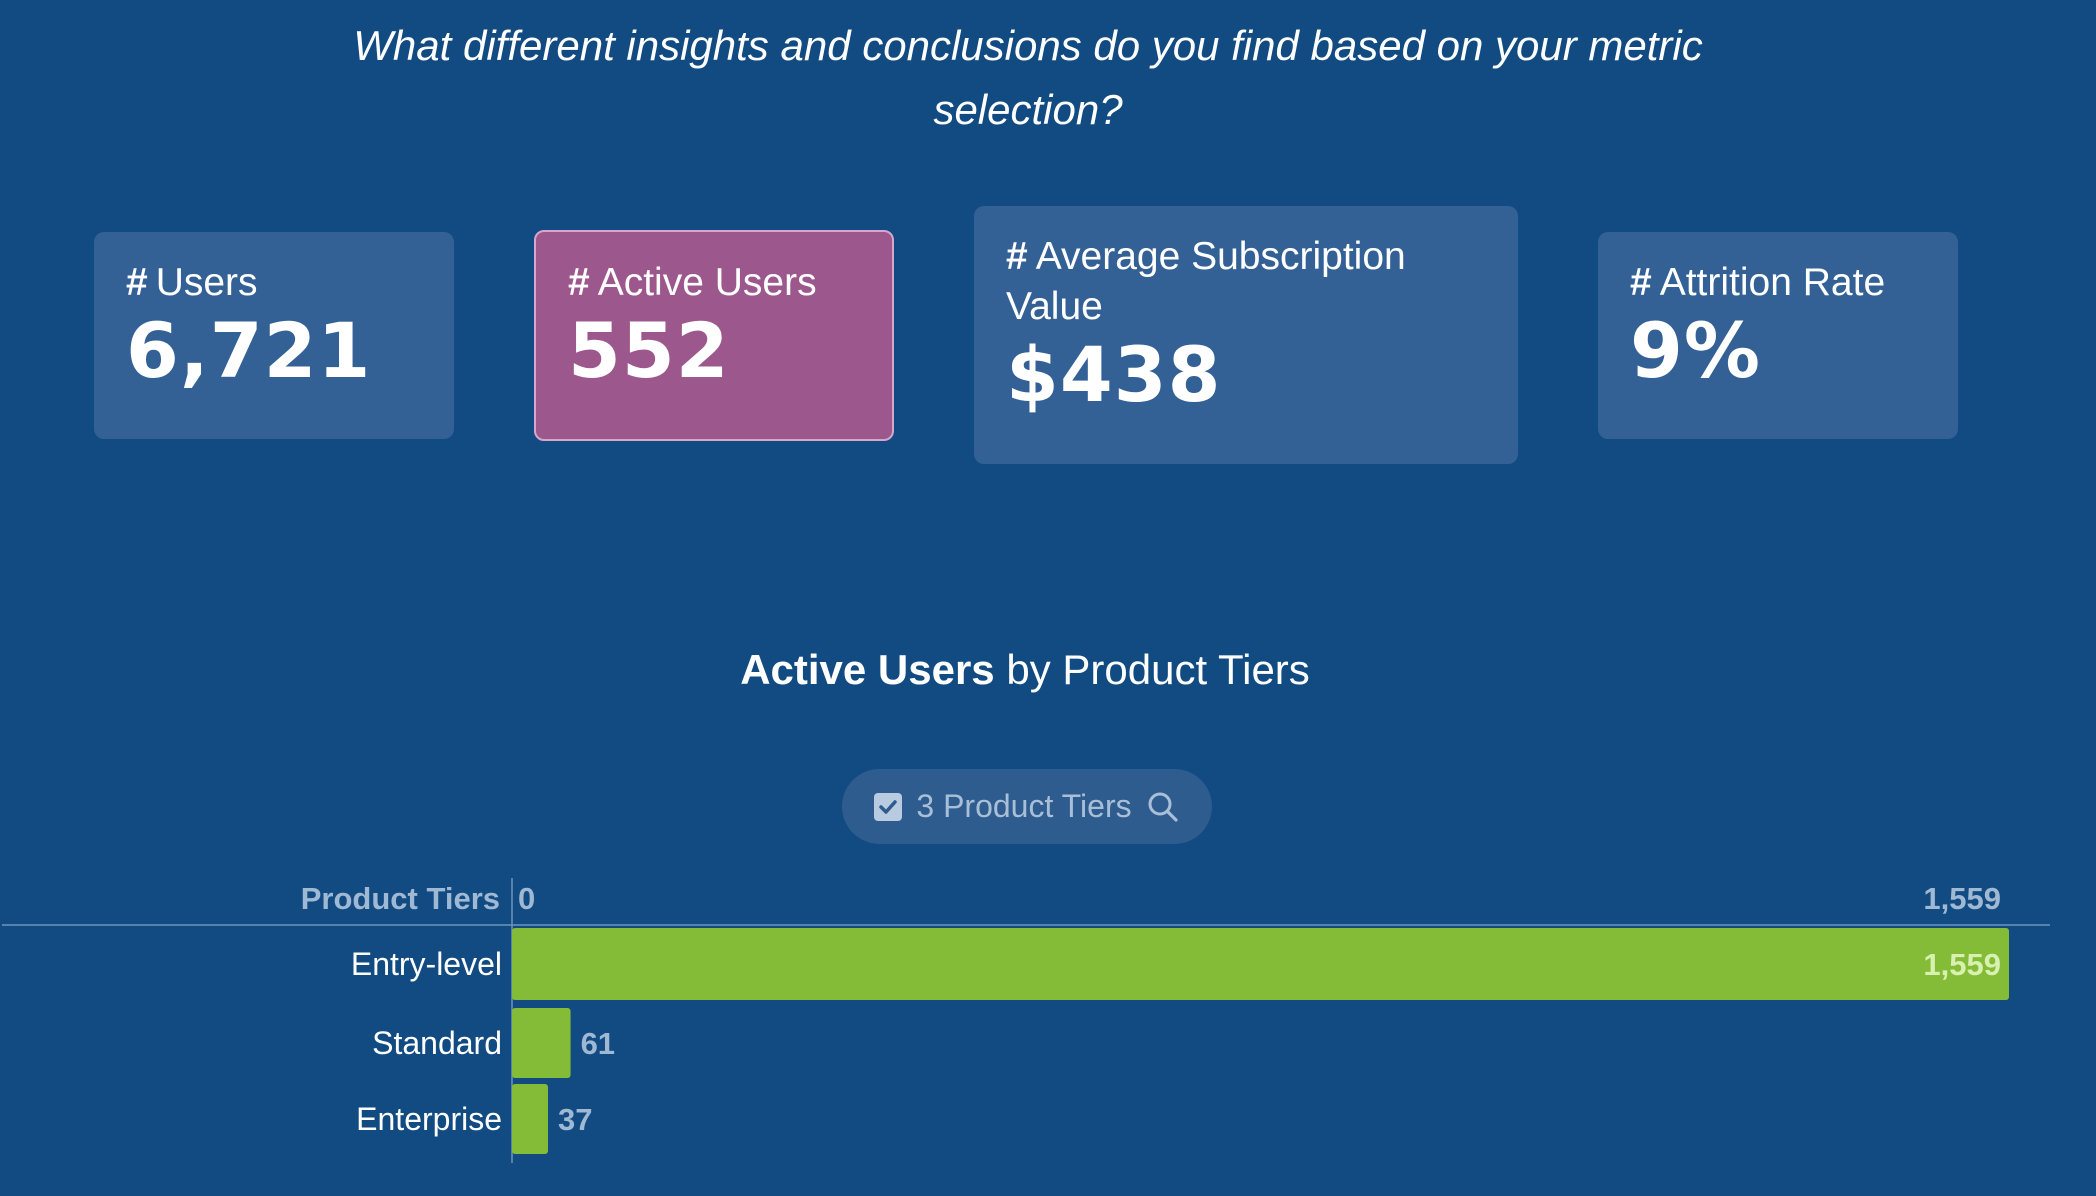 The height and width of the screenshot is (1196, 2096). I want to click on category-label: Enterprise, so click(429, 1119).